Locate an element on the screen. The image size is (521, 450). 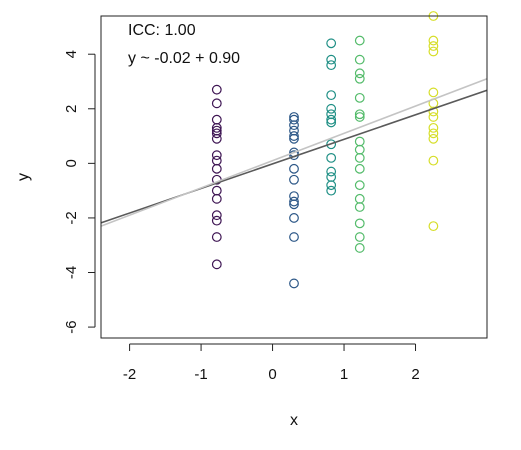
icc-annotation: ICC: 1.00 is located at coordinates (162, 30).